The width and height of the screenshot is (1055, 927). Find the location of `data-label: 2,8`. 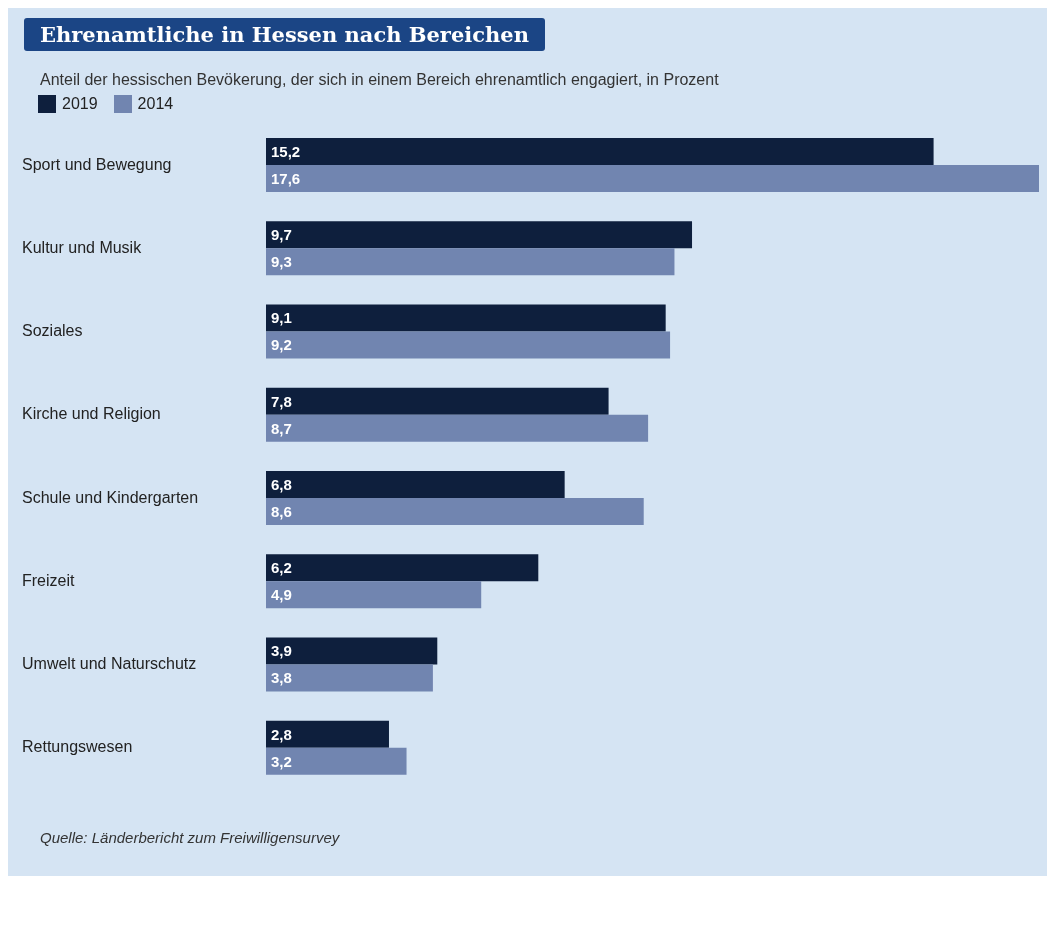

data-label: 2,8 is located at coordinates (281, 734).